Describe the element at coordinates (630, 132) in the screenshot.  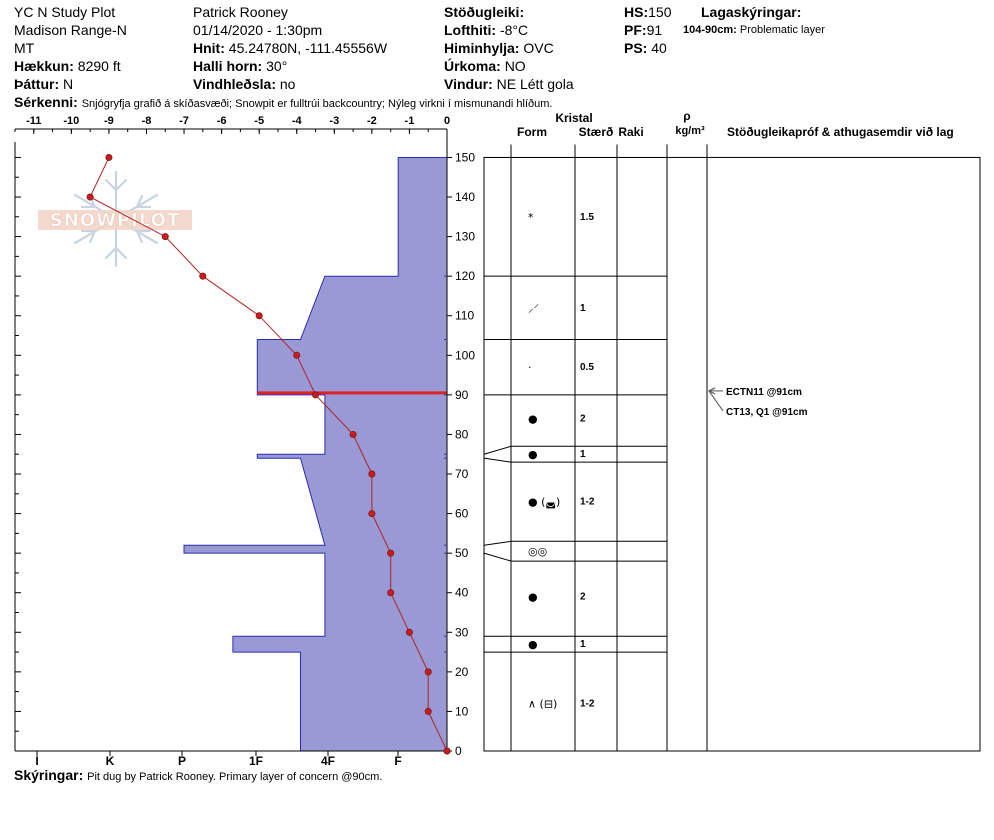
I see `header-moisture: Raki` at that location.